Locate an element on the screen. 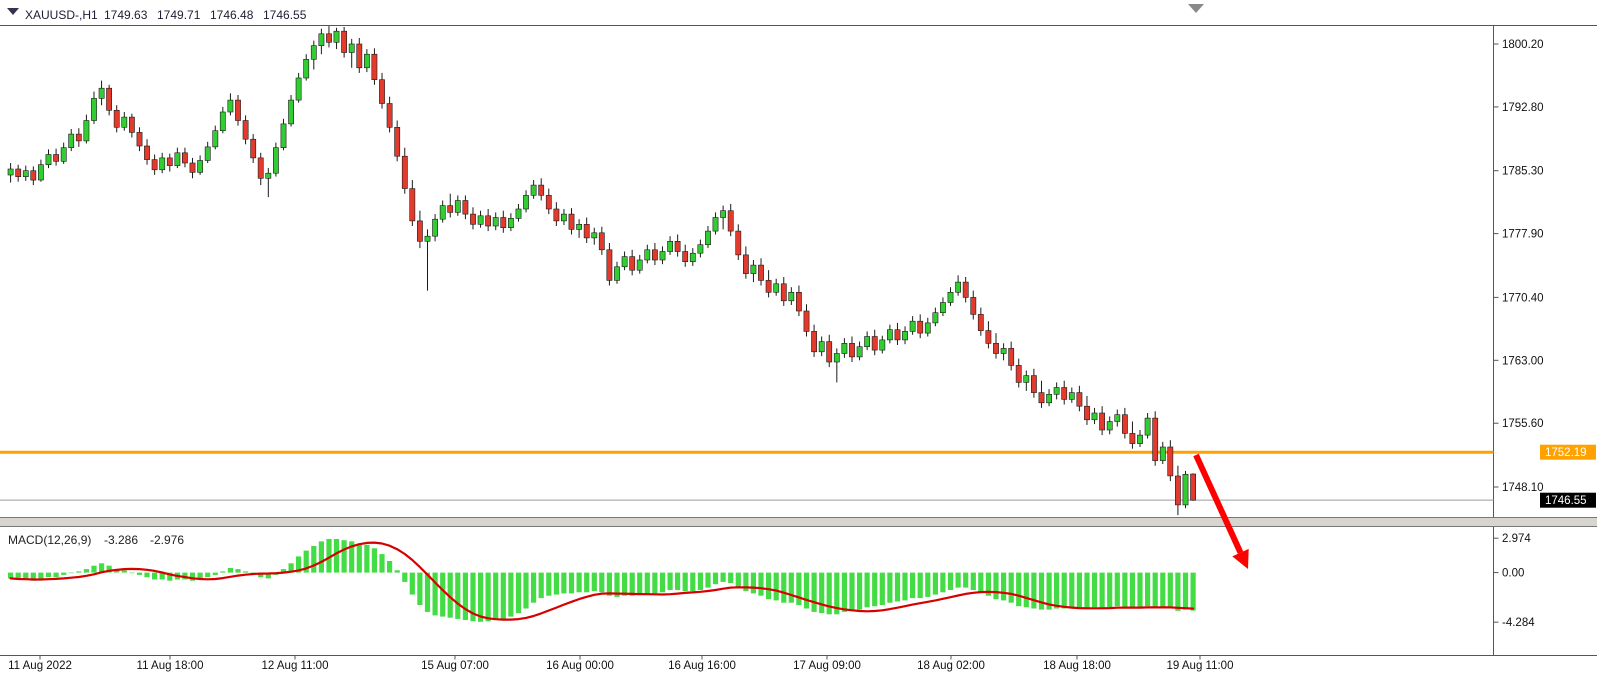 The height and width of the screenshot is (675, 1597). time-axis-label: 18 Aug 02:00 is located at coordinates (951, 666).